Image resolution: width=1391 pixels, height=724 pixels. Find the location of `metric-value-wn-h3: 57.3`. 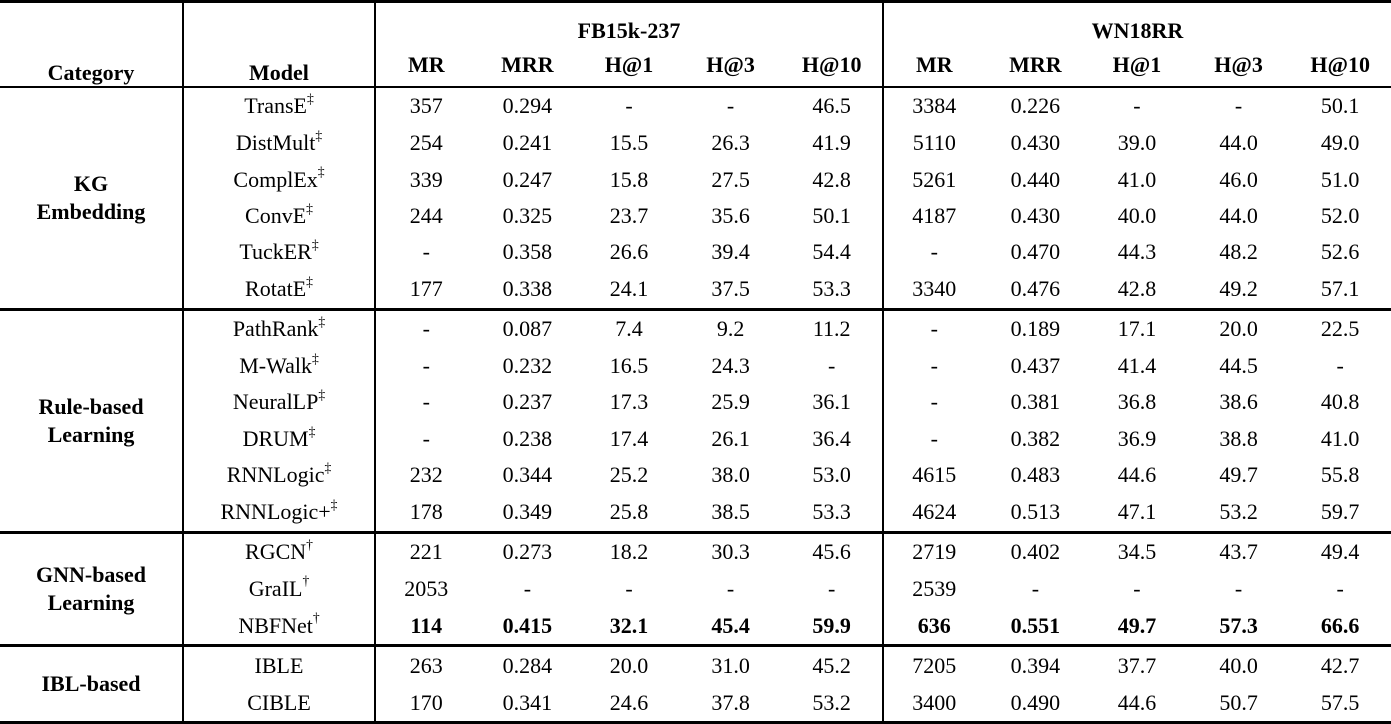

metric-value-wn-h3: 57.3 is located at coordinates (1238, 625).